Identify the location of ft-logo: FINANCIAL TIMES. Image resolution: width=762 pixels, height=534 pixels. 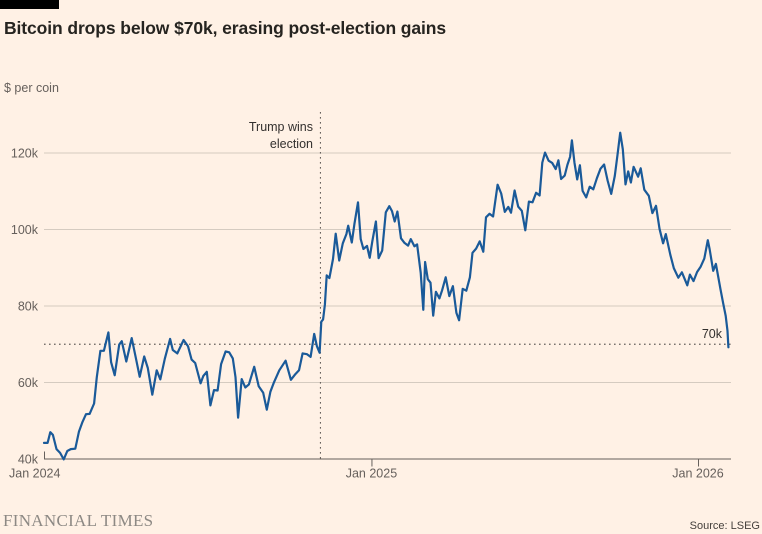
(78, 520).